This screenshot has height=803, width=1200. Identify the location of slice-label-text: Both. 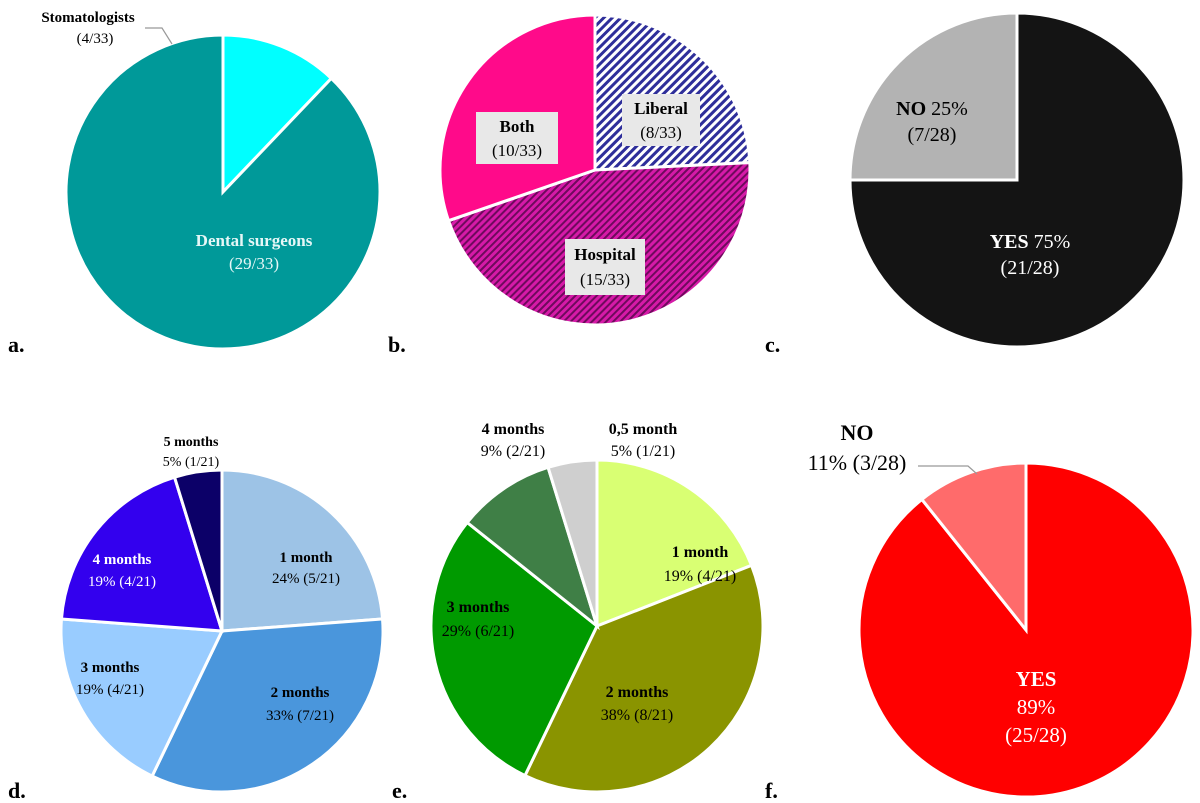
(518, 126).